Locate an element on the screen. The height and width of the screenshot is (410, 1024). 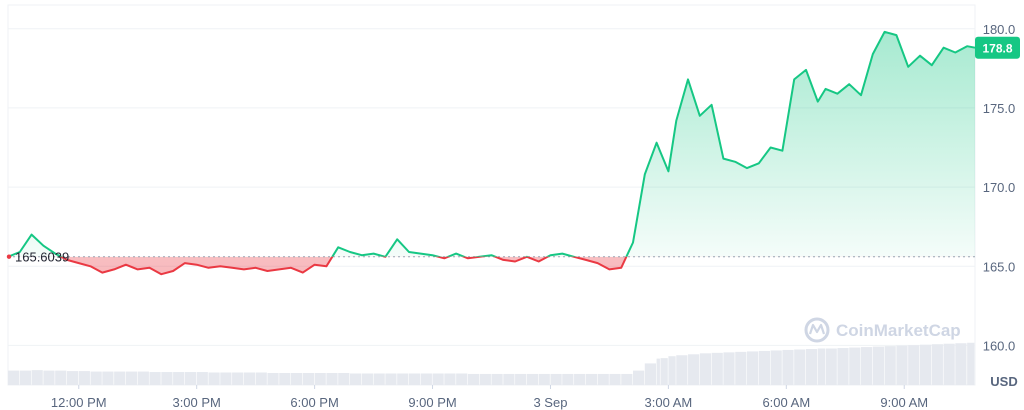
x-tick-label: 3 Sep is located at coordinates (550, 402).